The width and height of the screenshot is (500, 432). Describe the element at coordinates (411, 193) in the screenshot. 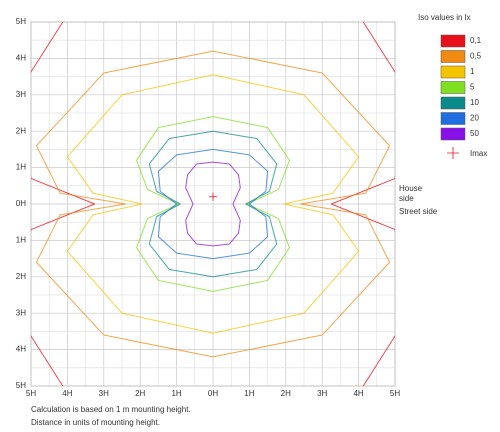

I see `house-side-label: House side` at that location.